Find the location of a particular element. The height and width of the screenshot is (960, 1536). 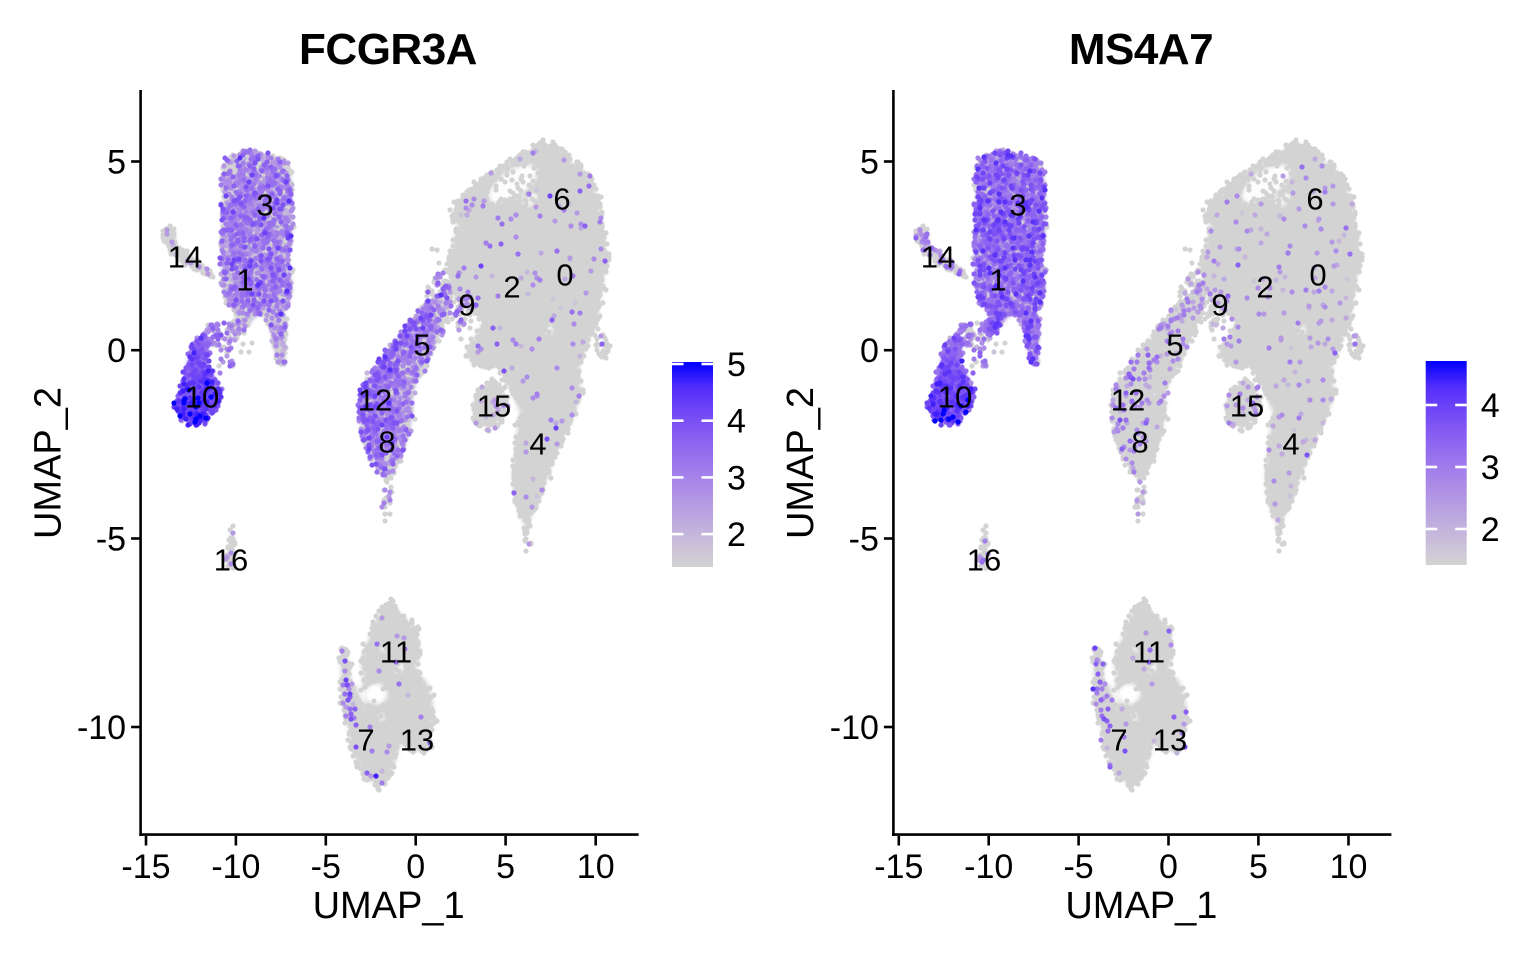

svg-text: MS4A7 is located at coordinates (1141, 49).